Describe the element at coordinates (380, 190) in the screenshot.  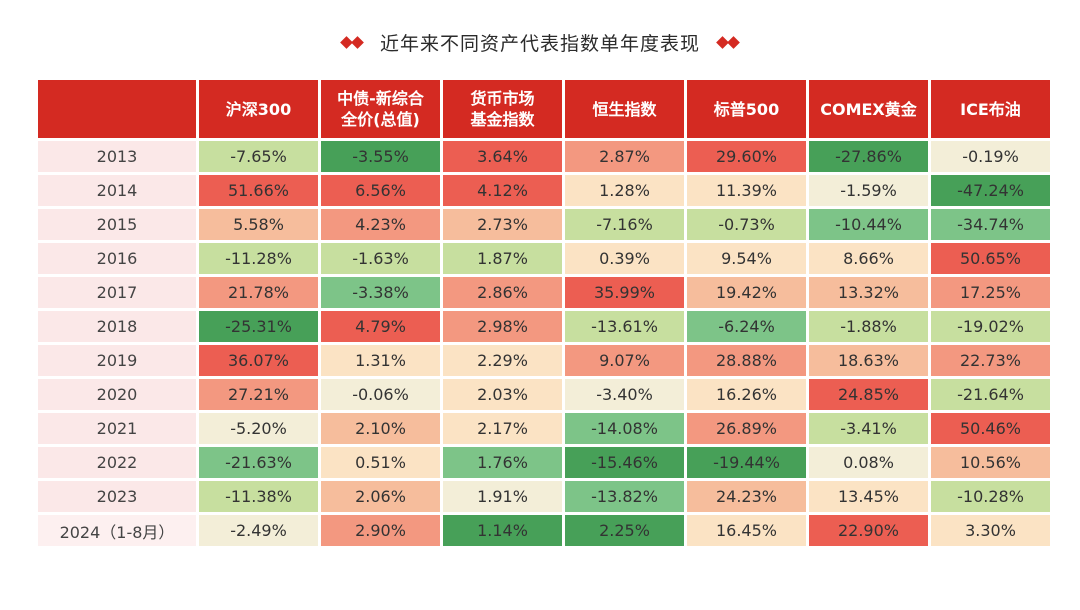
I see `value-cell: 6.56%` at that location.